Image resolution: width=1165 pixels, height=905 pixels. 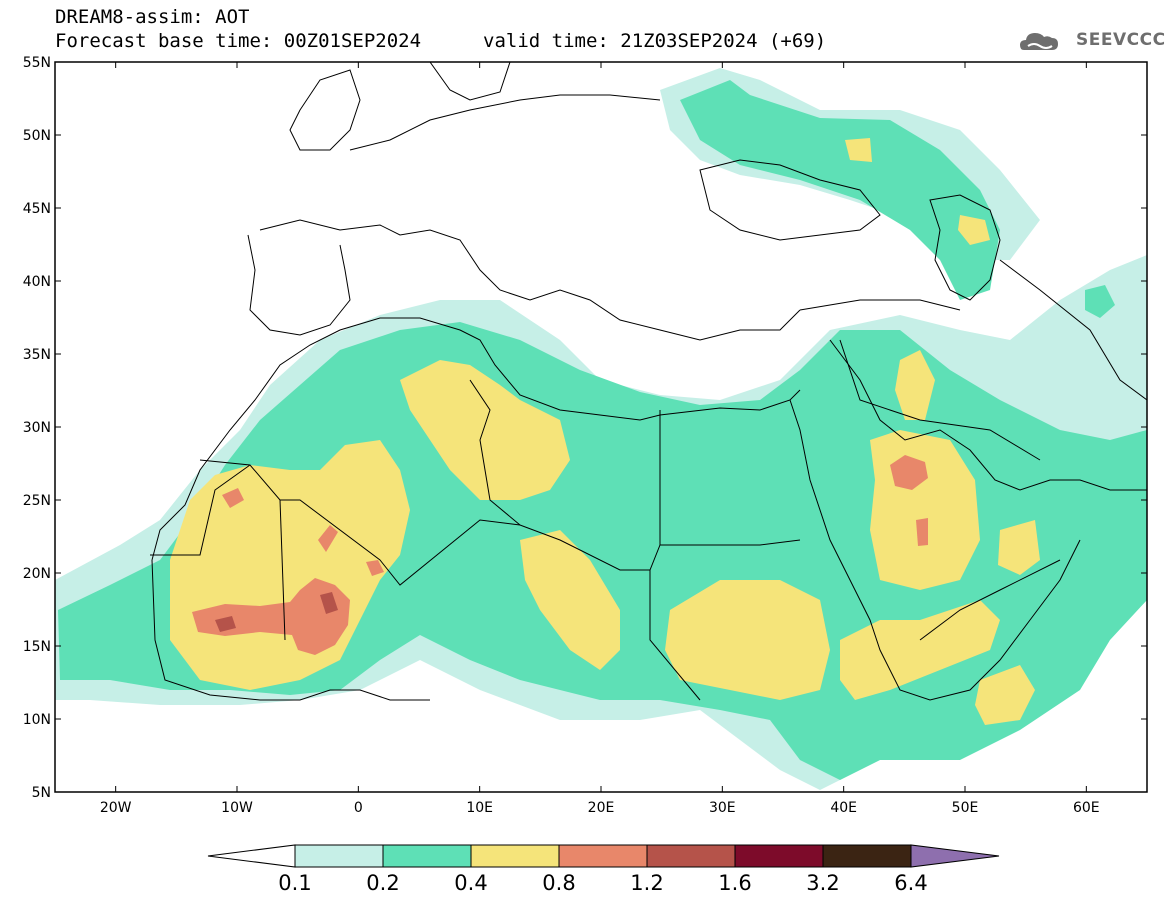 What do you see at coordinates (1086, 808) in the screenshot?
I see `lon-tick-label: 60E` at bounding box center [1086, 808].